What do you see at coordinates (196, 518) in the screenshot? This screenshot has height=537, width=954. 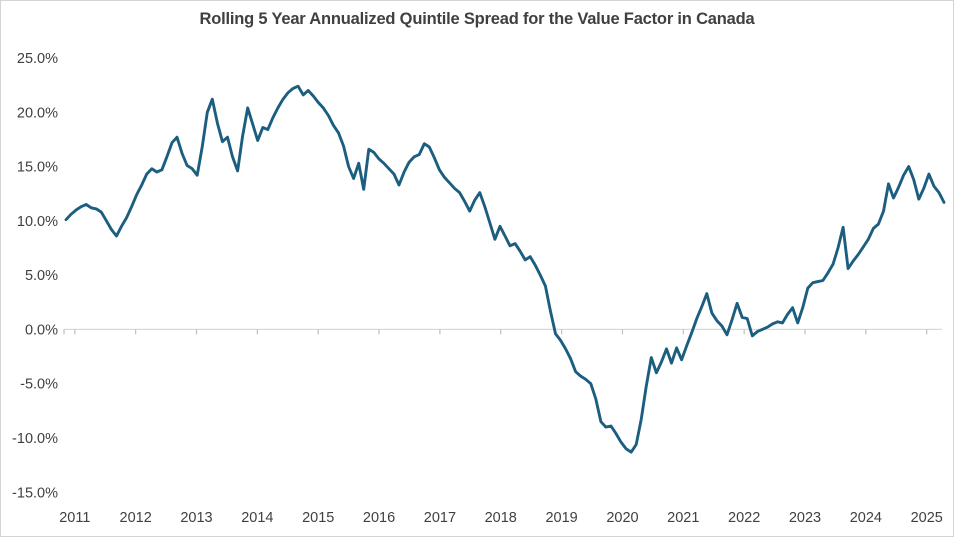 I see `x-axis-label: 2013` at bounding box center [196, 518].